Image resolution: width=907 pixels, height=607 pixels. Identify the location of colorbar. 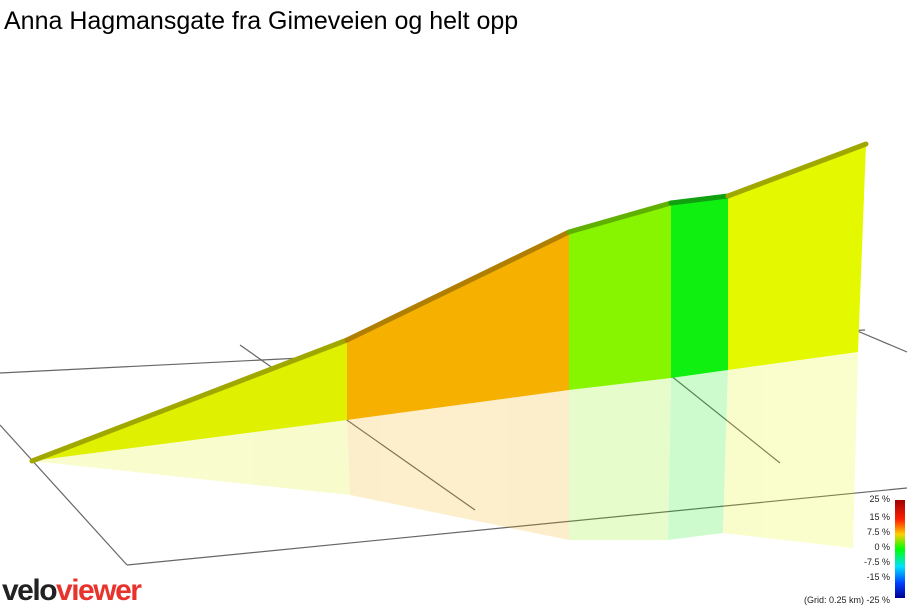
(900, 549).